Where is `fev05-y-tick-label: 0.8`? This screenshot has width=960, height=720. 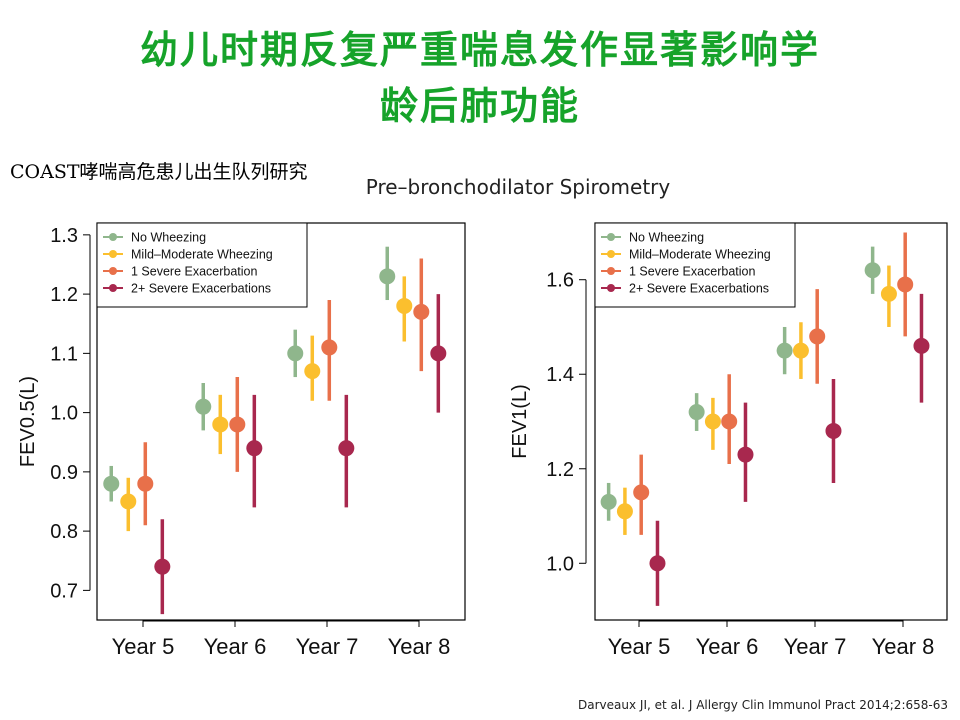
fev05-y-tick-label: 0.8 is located at coordinates (64, 532).